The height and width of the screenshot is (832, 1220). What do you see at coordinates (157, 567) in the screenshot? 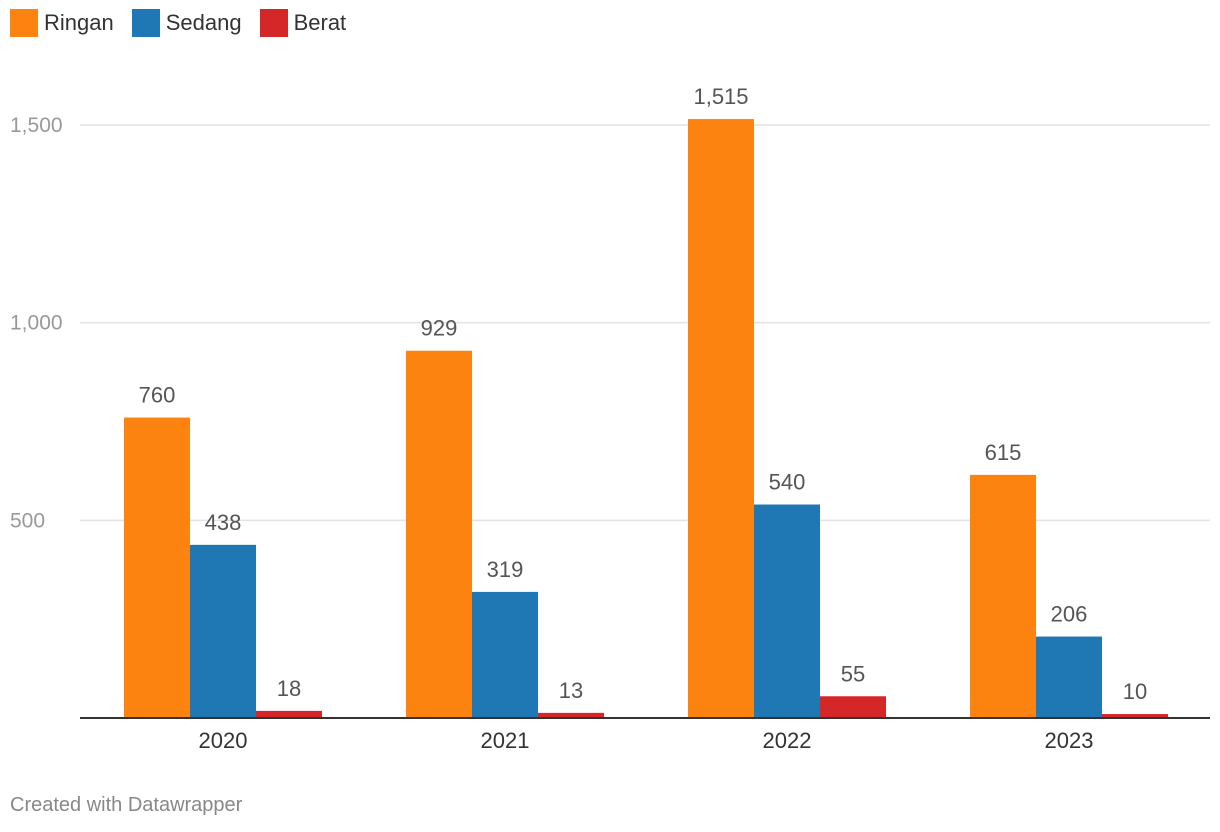
I see `bar-ringan-2020` at bounding box center [157, 567].